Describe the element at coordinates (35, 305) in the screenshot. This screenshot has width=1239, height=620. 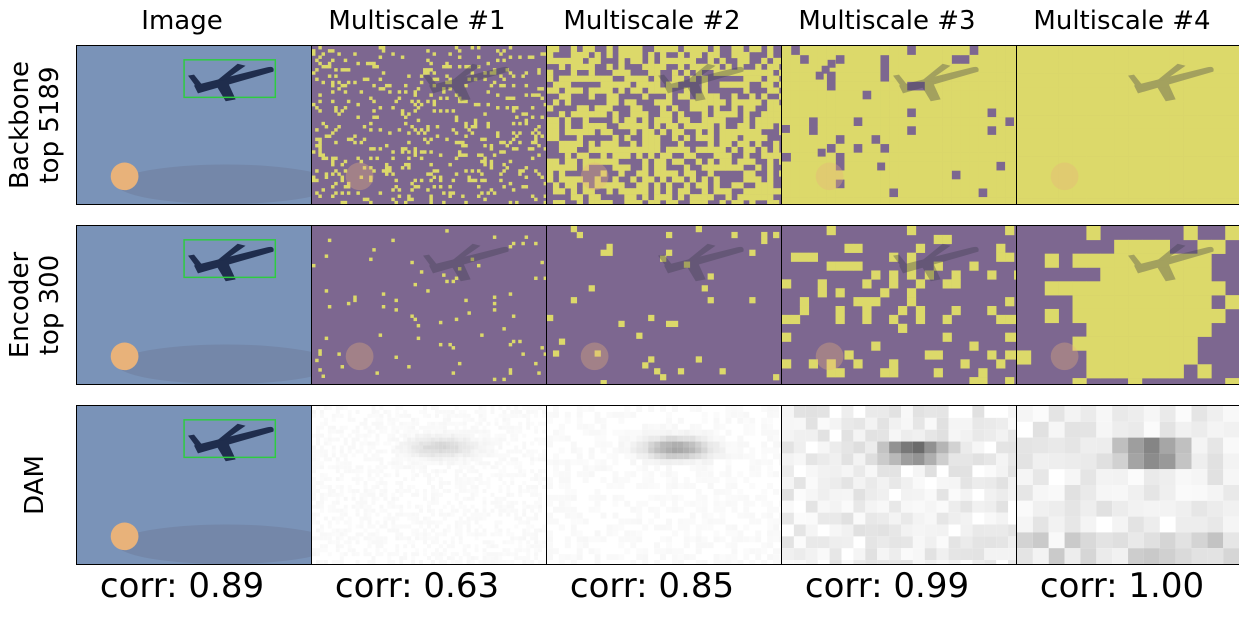
I see `row-label-encoder: Encoder top 300` at that location.